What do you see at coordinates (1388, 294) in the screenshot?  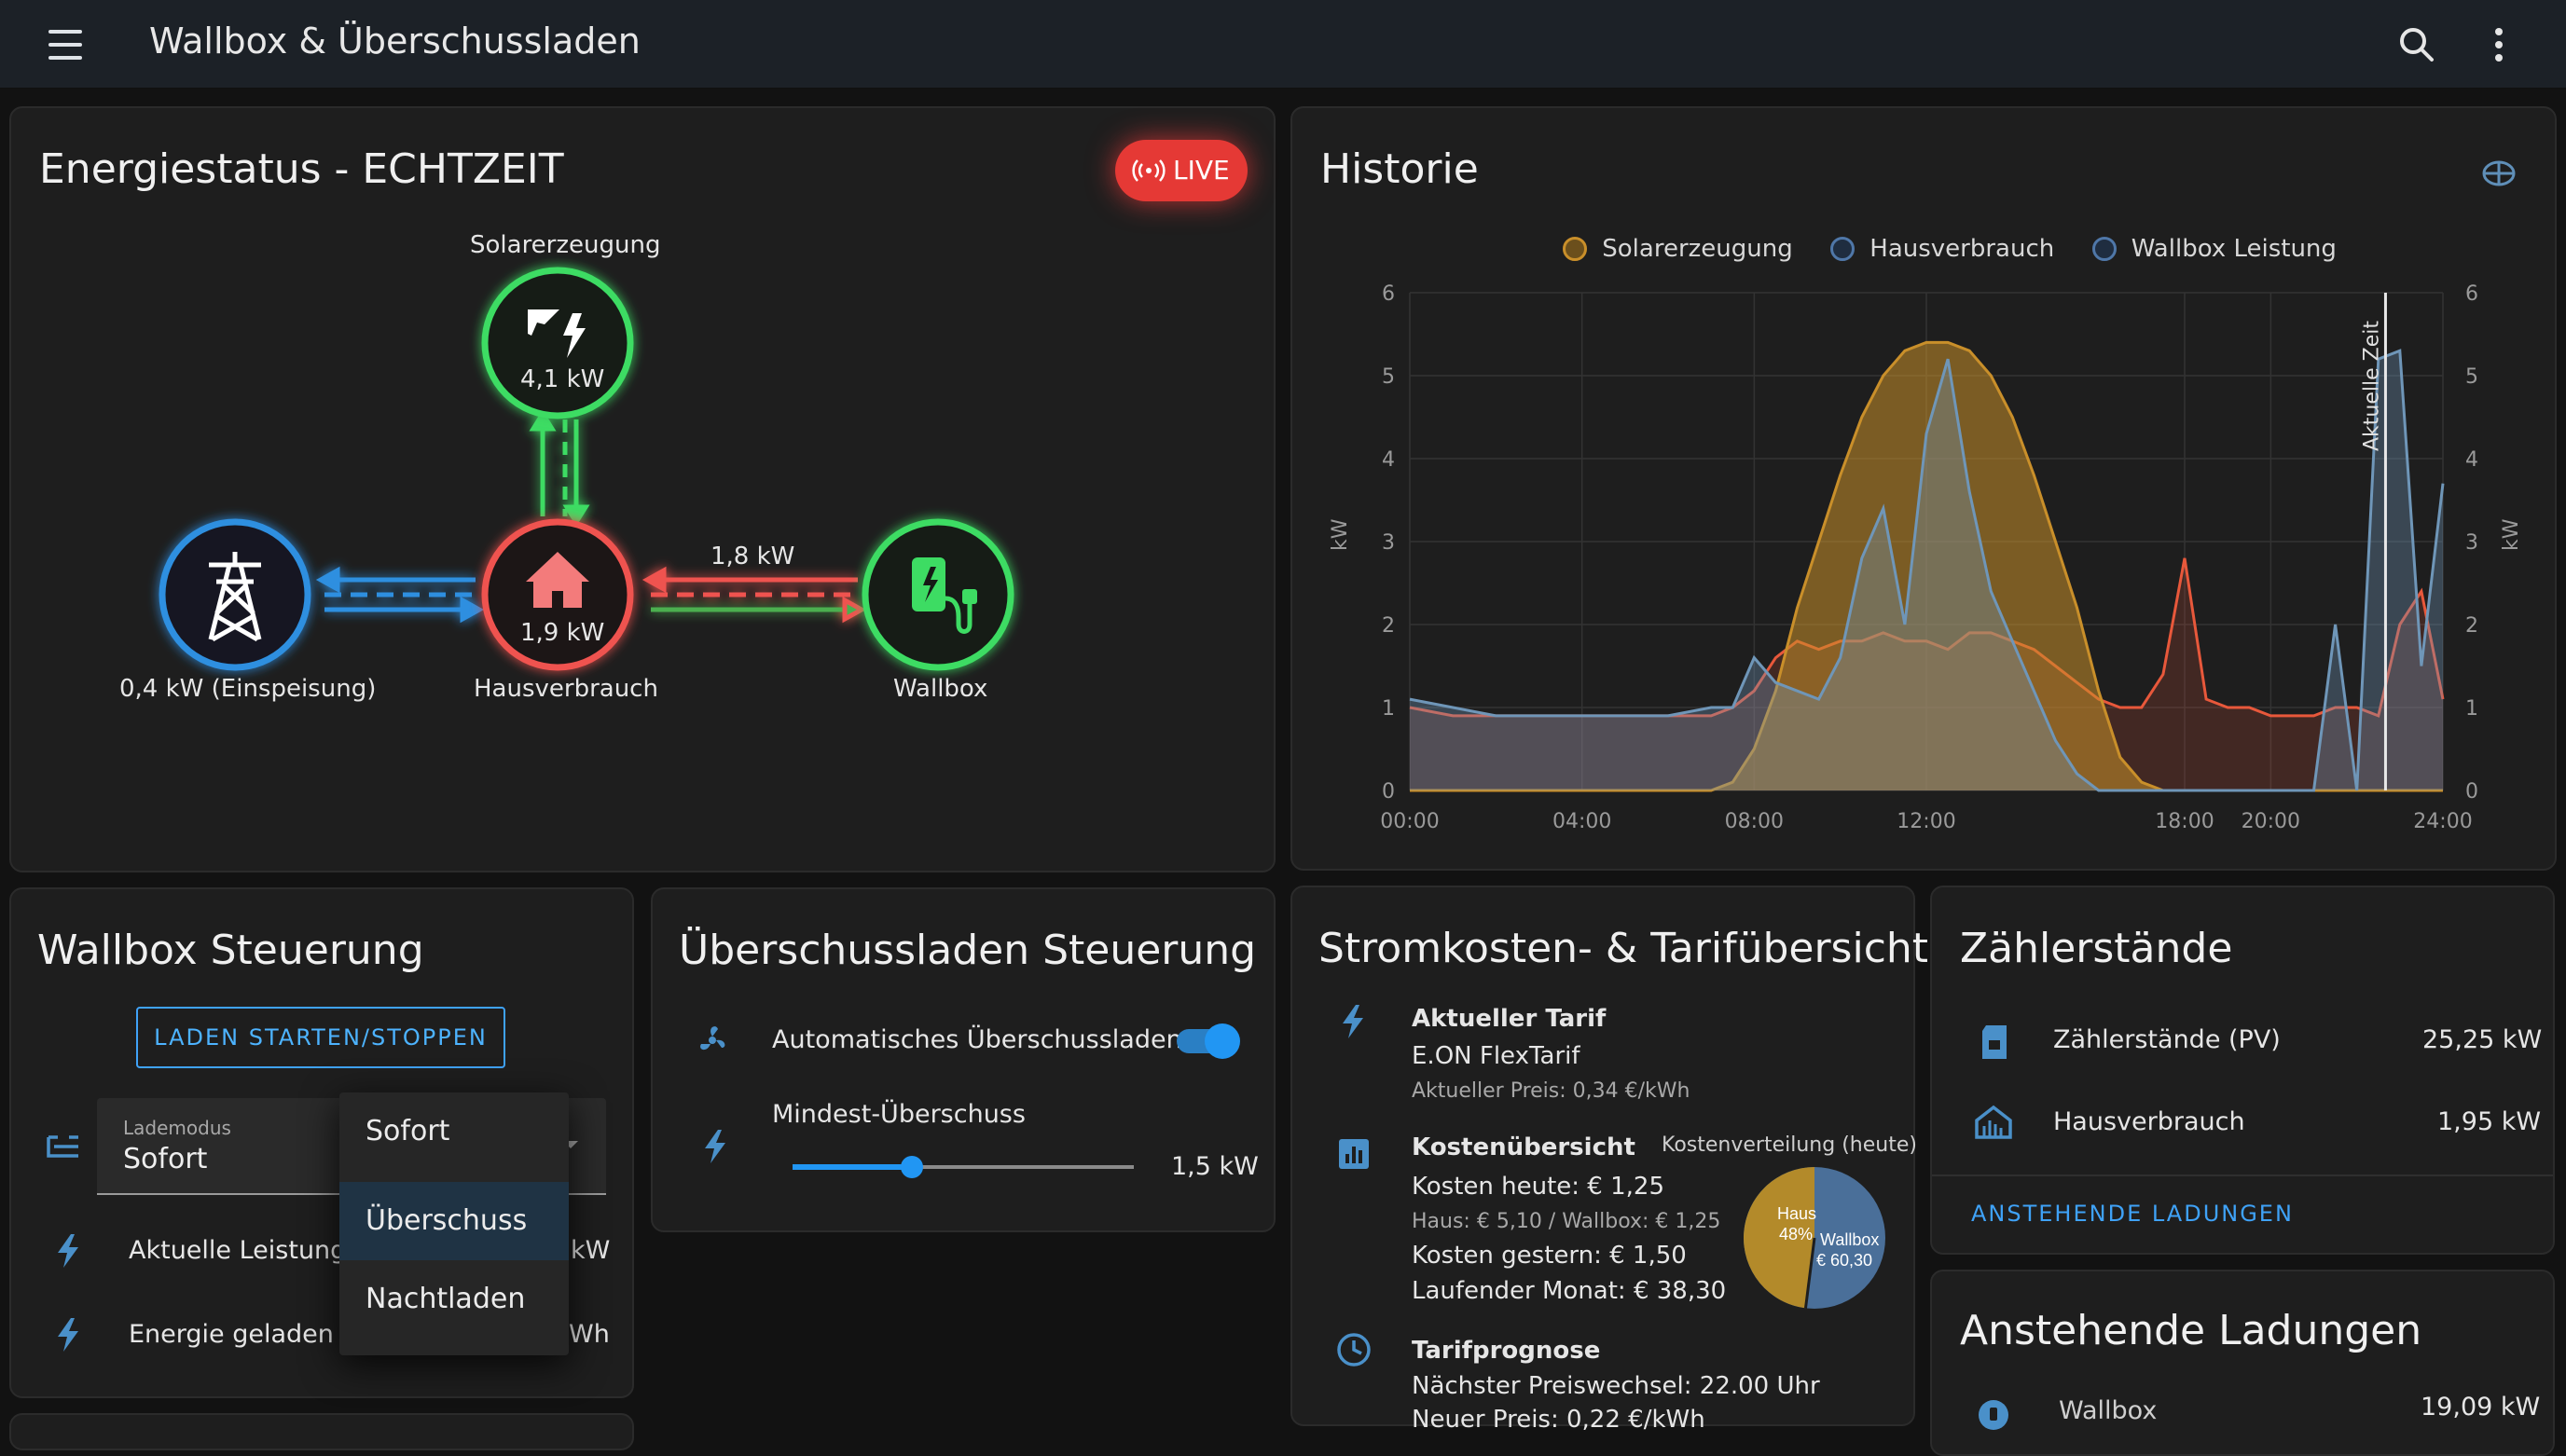 I see `y-tick-left: 6` at bounding box center [1388, 294].